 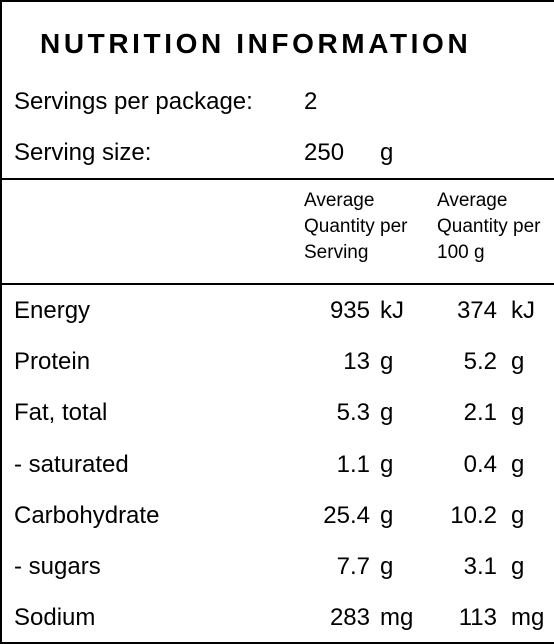 I want to click on nutrient-name: Energy, so click(x=52, y=310).